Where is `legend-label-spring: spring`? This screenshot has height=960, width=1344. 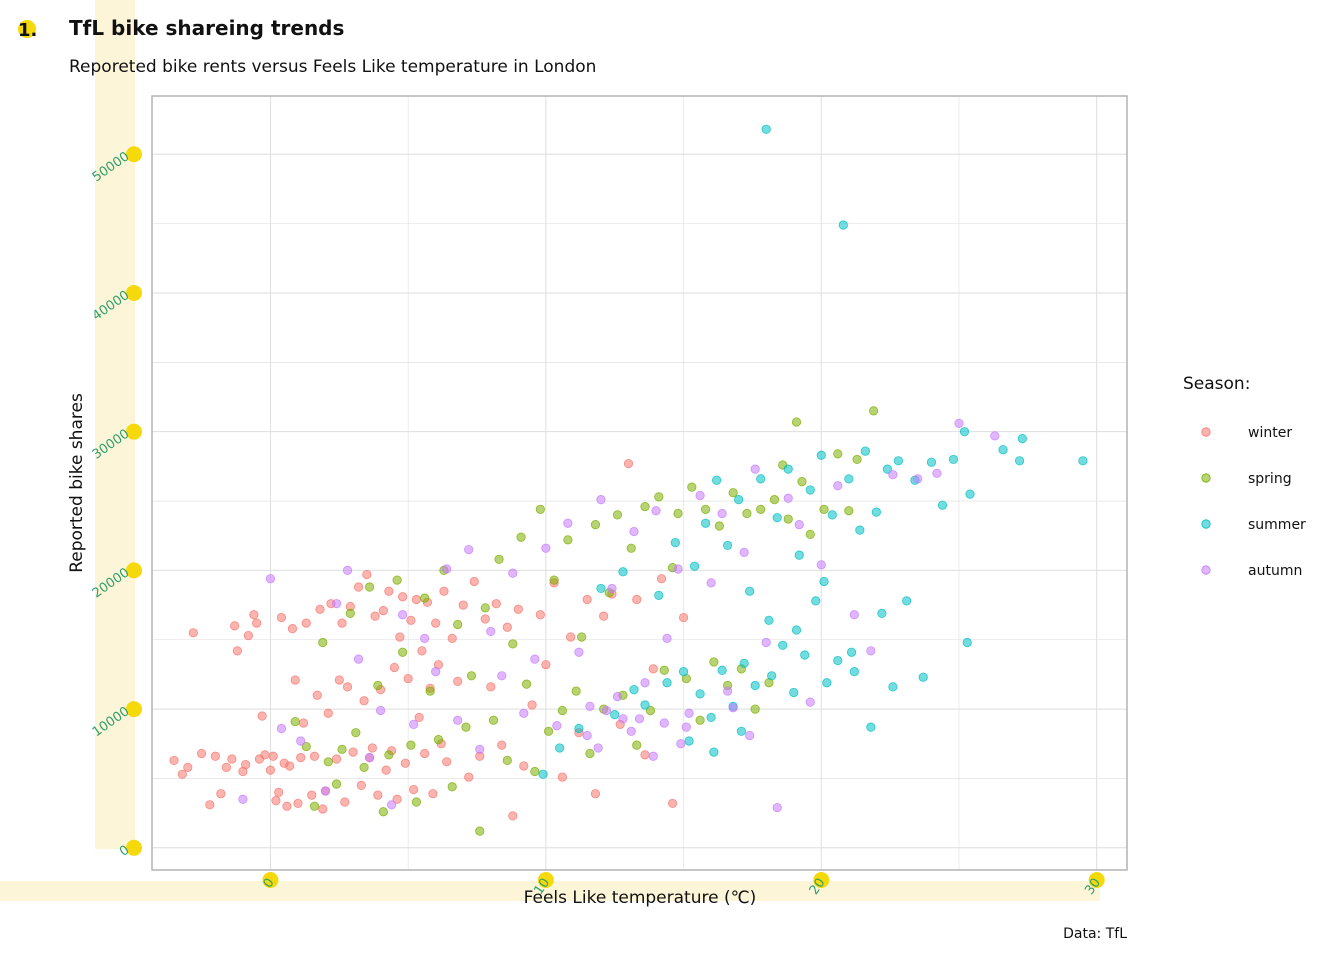 legend-label-spring: spring is located at coordinates (1270, 479).